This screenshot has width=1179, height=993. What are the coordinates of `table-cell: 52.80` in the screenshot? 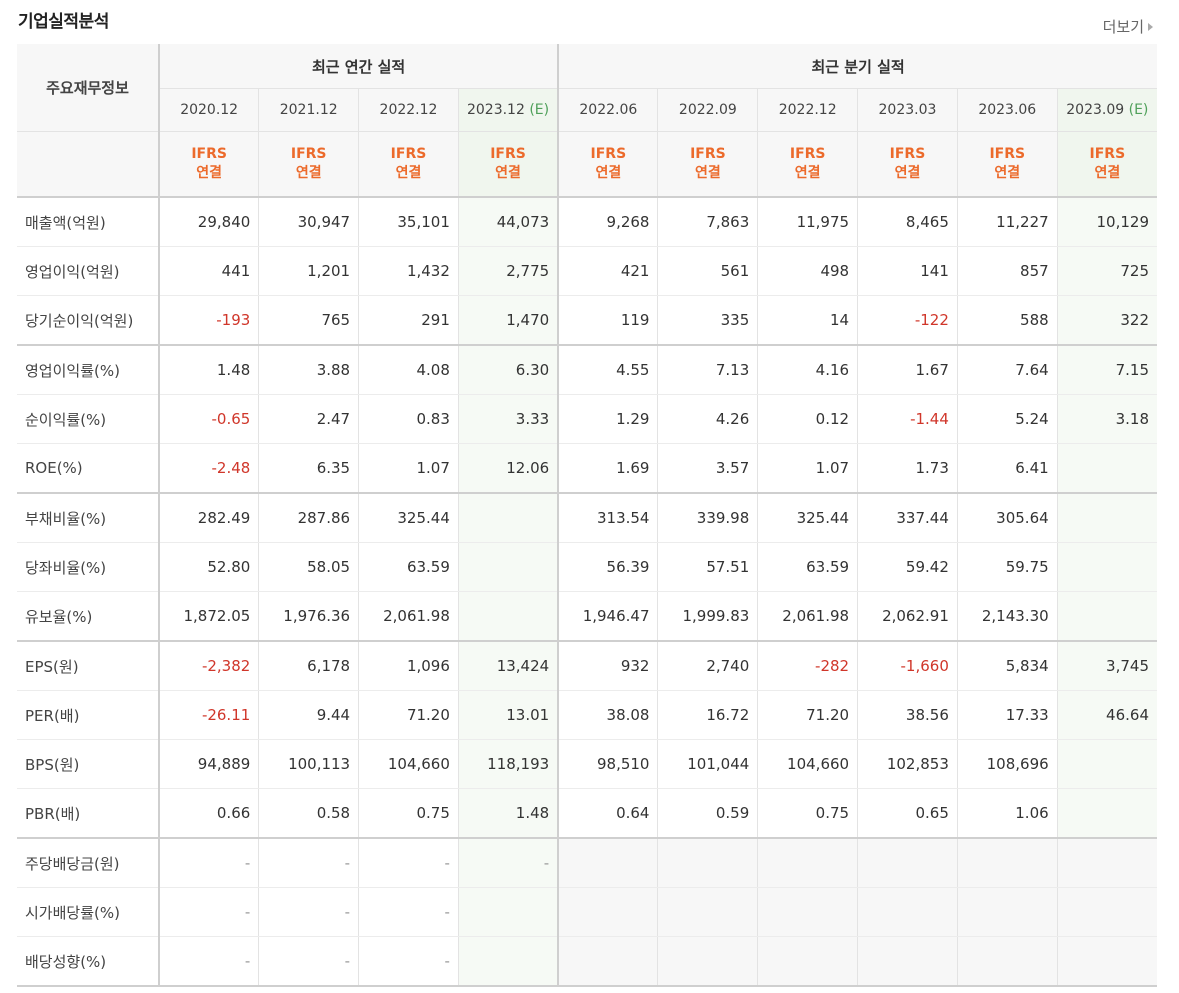 It's located at (208, 567).